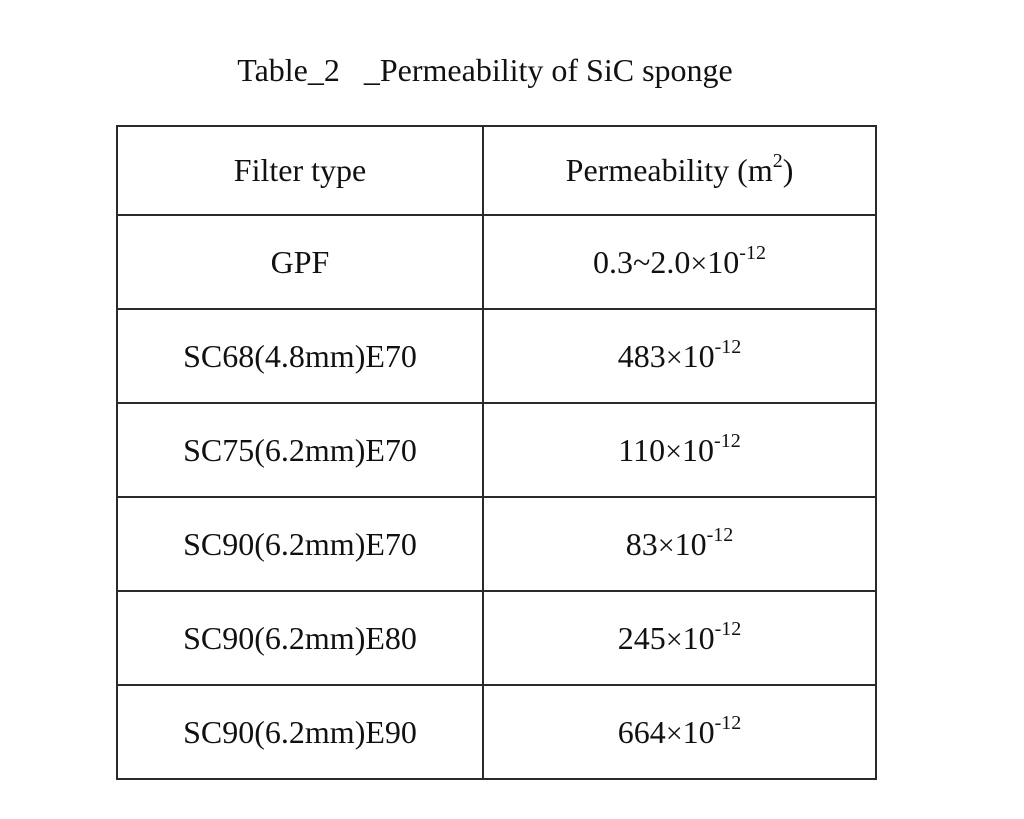 Image resolution: width=1024 pixels, height=819 pixels. Describe the element at coordinates (788, 170) in the screenshot. I see `header-permeability-close: )` at that location.